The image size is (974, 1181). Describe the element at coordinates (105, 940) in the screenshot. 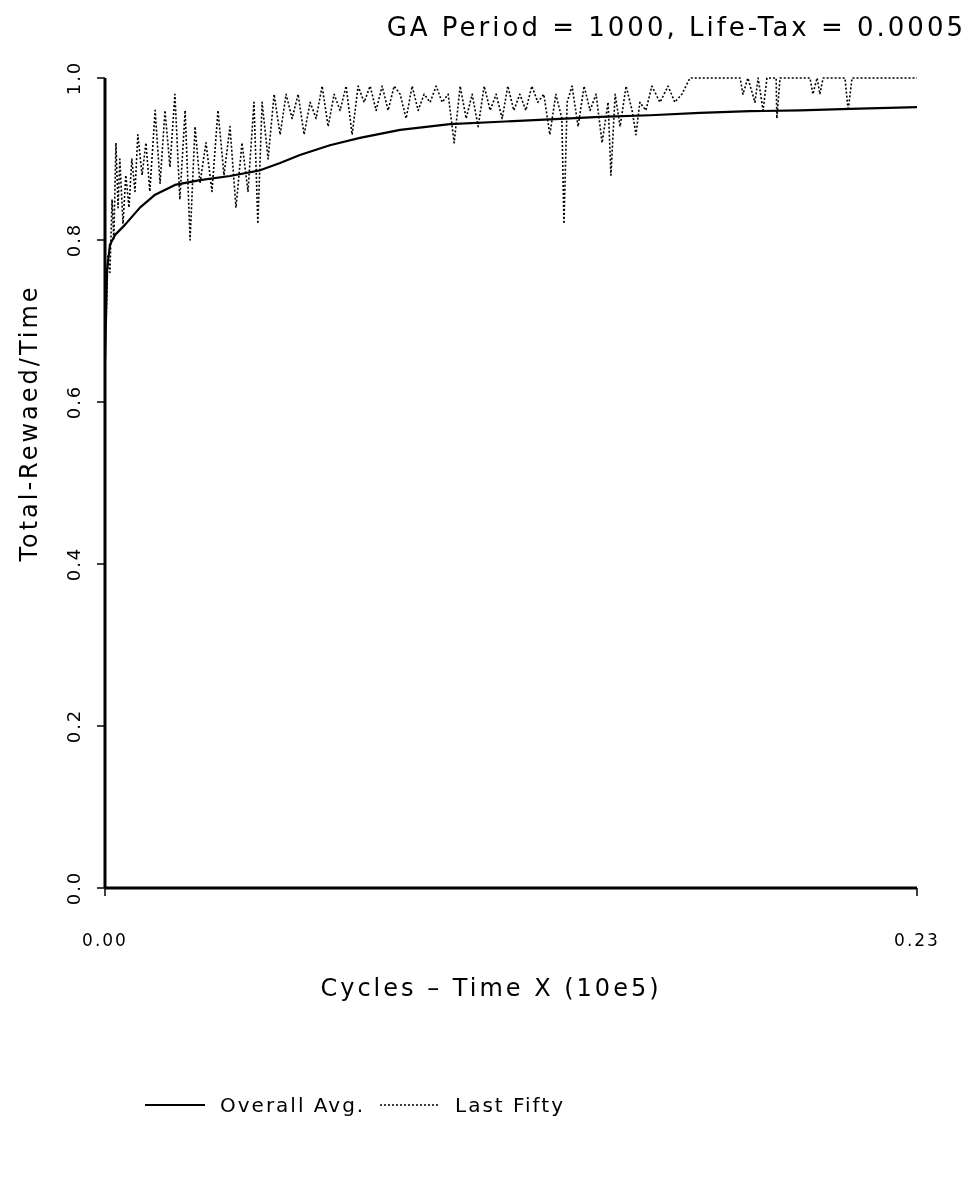

I see `x-tick-label: 0.00` at that location.